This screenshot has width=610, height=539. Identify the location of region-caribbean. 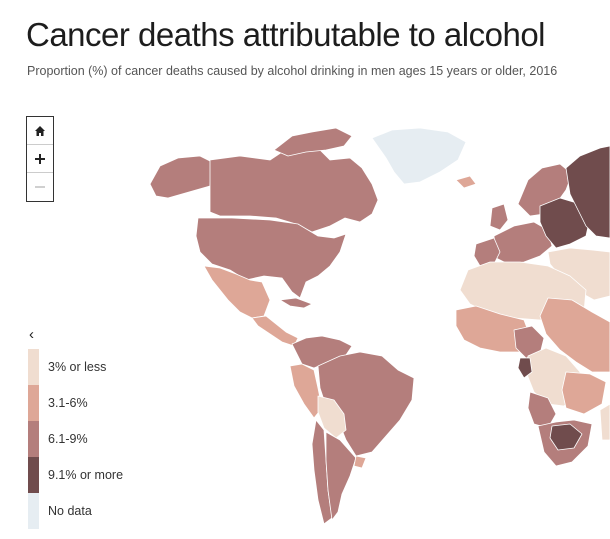
(296, 303).